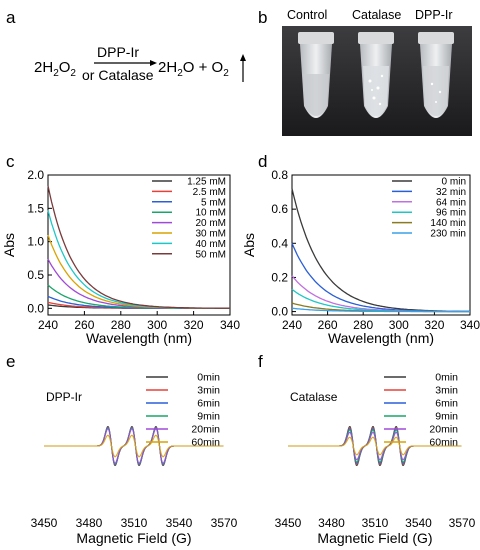  Describe the element at coordinates (206, 182) in the screenshot. I see `legend-label: 1.25 mM` at that location.